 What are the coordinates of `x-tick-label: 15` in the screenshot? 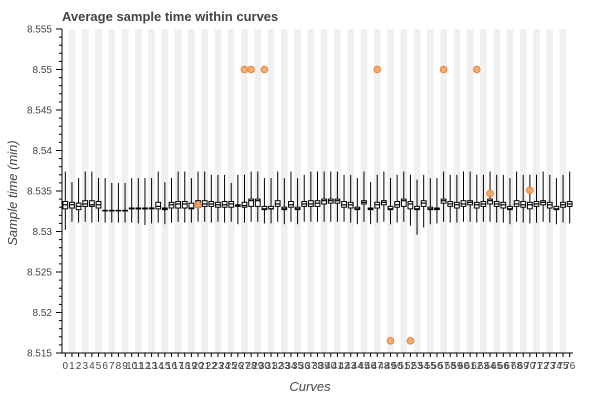 It's located at (165, 366).